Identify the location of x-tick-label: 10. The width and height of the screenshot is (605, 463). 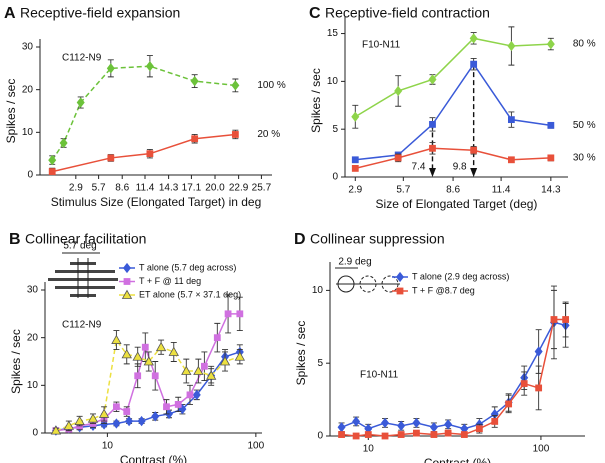
(369, 449).